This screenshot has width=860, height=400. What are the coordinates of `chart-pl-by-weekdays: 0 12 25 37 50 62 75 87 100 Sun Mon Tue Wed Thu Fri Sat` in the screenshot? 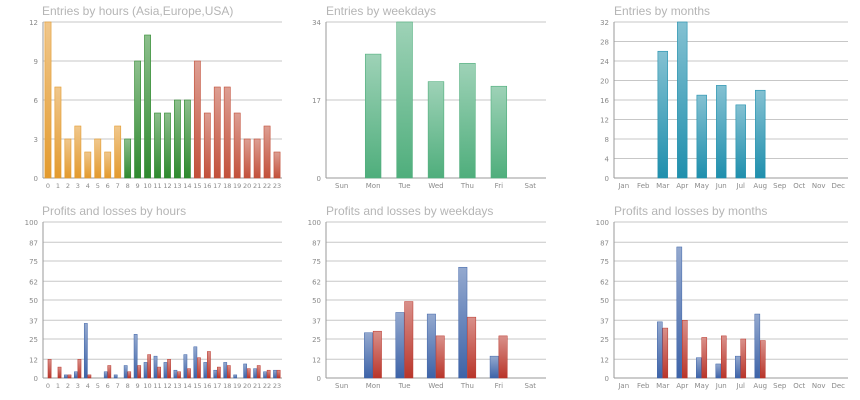 It's located at (427, 304).